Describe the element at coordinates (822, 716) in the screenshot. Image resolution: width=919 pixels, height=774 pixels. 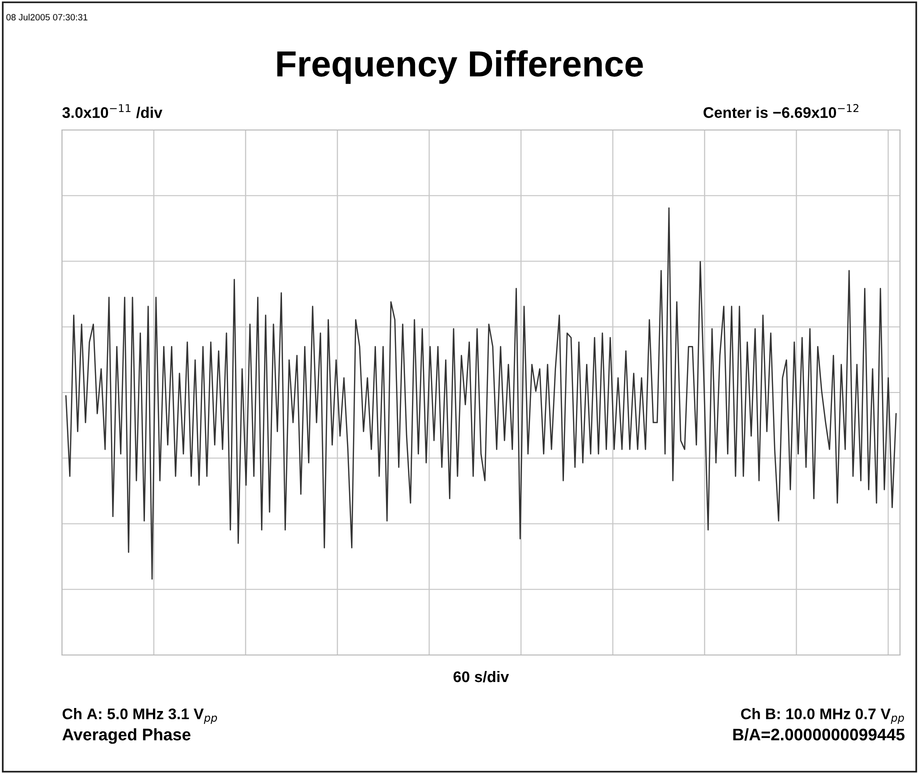
I see `text: Ch B: 10.0 MHz 0.7 V$_{pp}$` at that location.